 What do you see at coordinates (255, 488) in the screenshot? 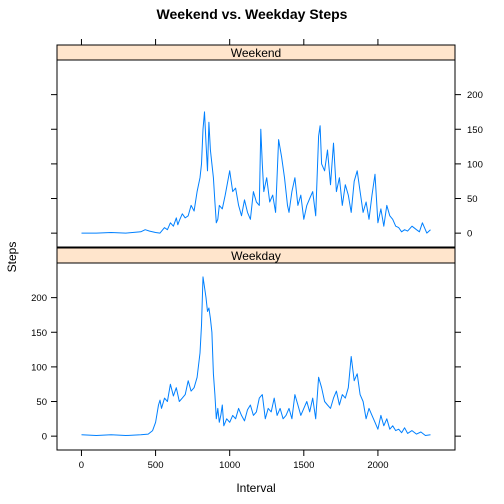
I see `x-axis-label: Interval` at bounding box center [255, 488].